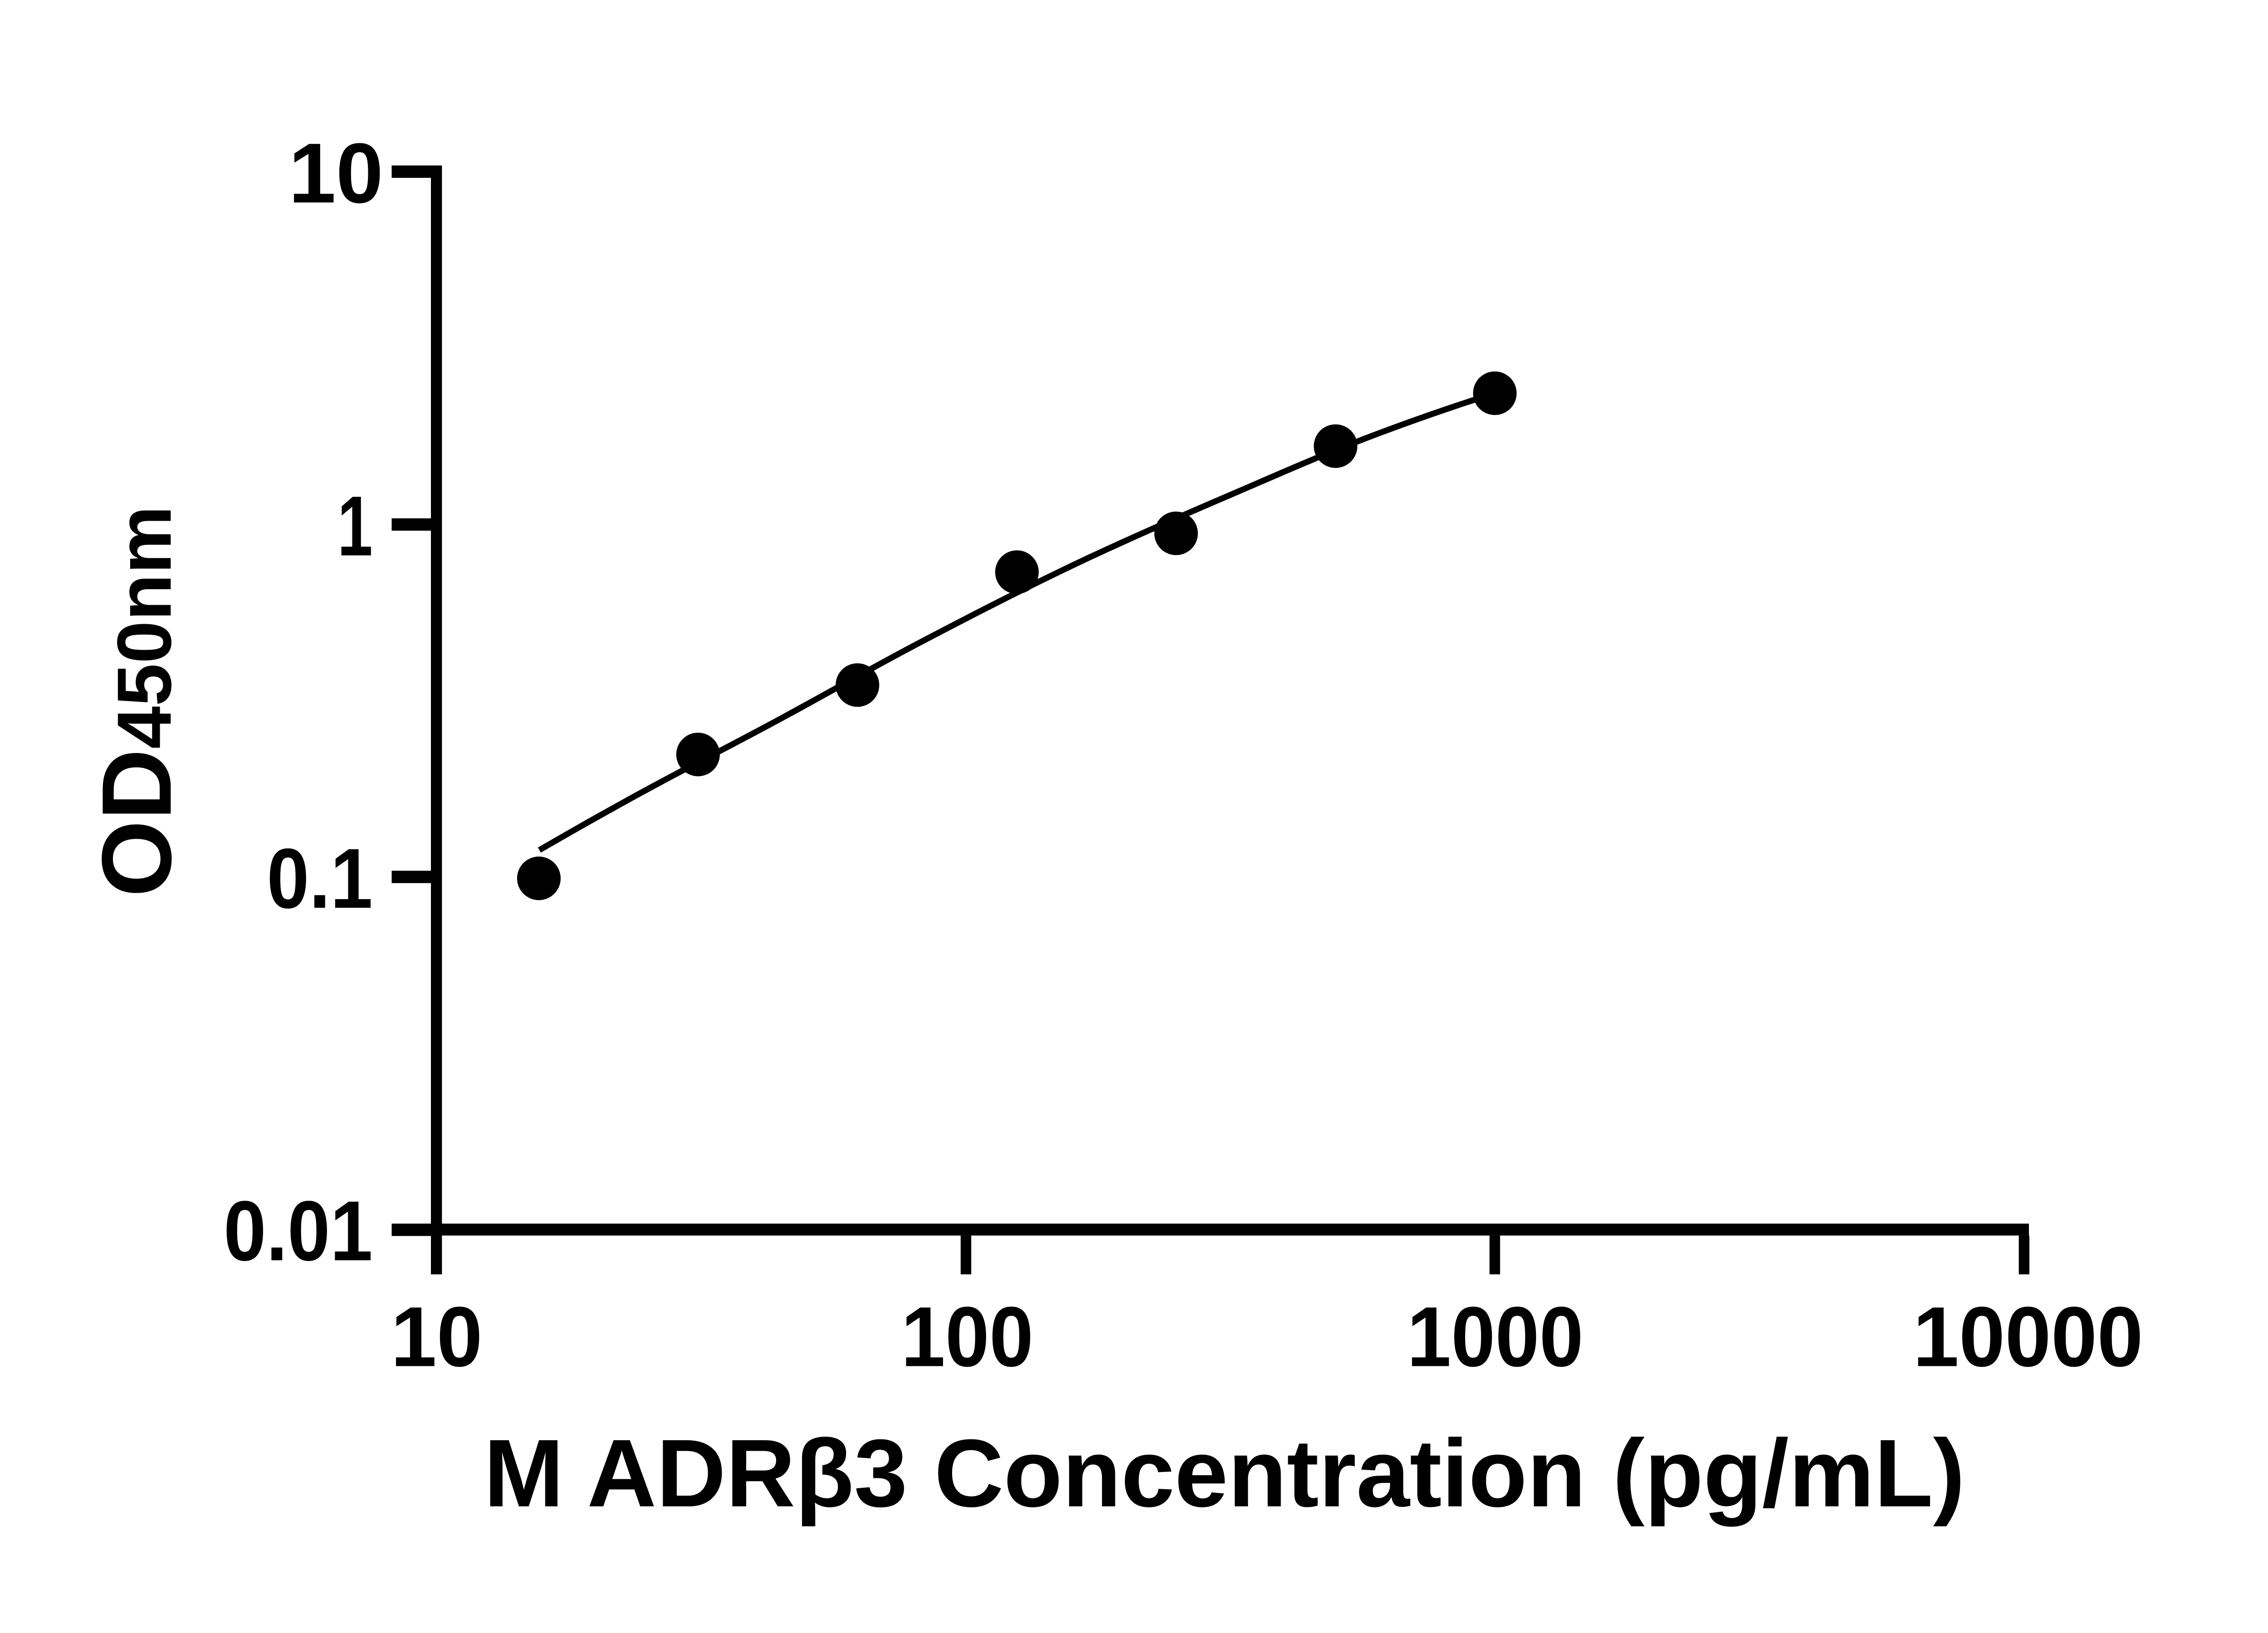  Describe the element at coordinates (1224, 1473) in the screenshot. I see `svg-text: M ADRβ3 Concentration (pg/mL)` at that location.